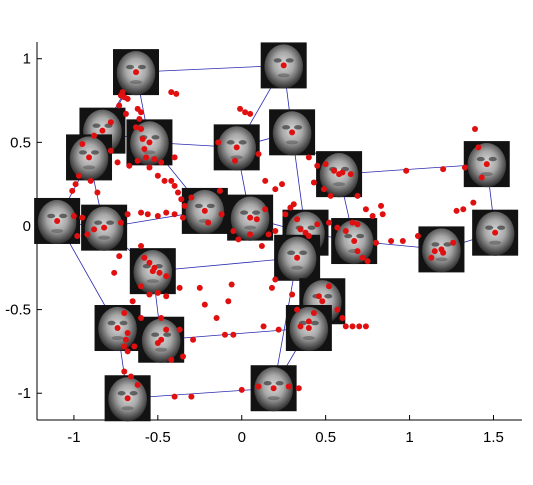 The height and width of the screenshot is (485, 533). I want to click on connection-line, so click(225, 264).